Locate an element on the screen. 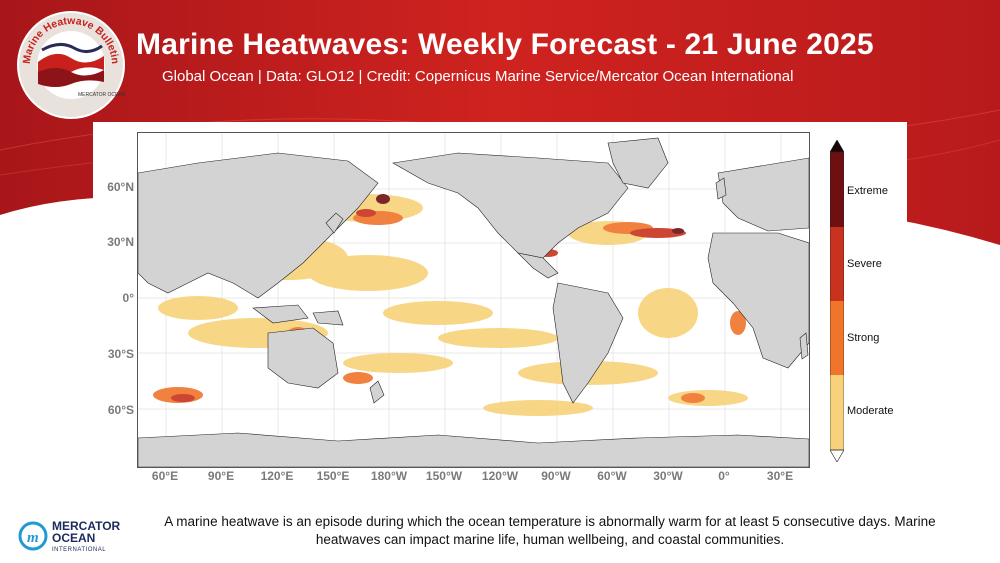 The height and width of the screenshot is (563, 1000). lat-tick-60n: 60°N is located at coordinates (120, 187).